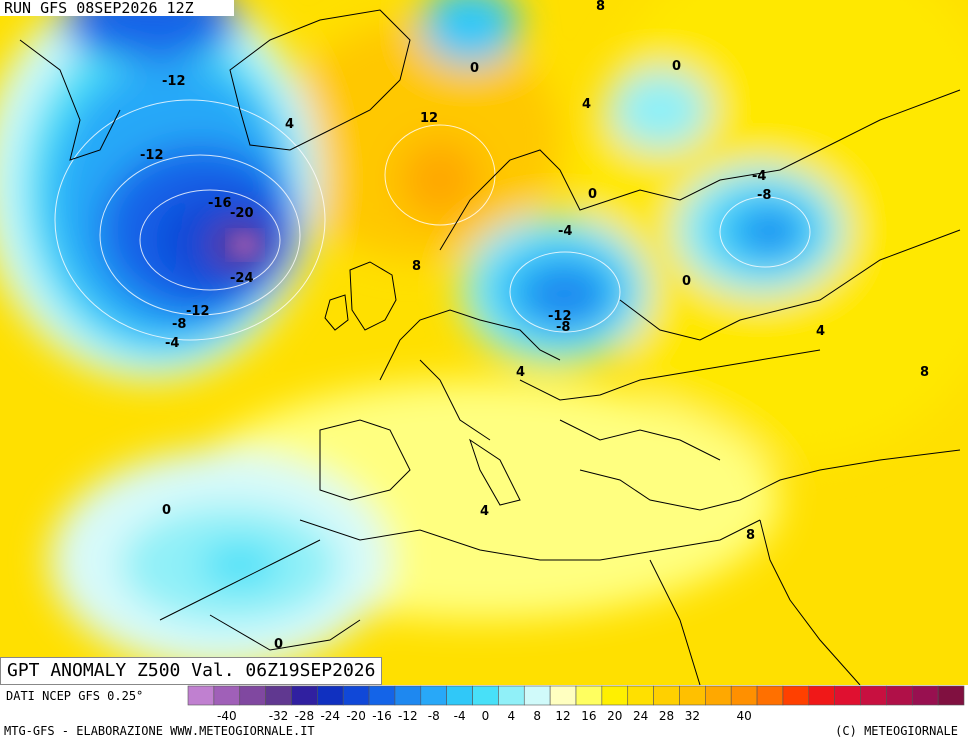 Image resolution: width=968 pixels, height=745 pixels. Describe the element at coordinates (537, 716) in the screenshot. I see `legend-tick-label: 8` at that location.